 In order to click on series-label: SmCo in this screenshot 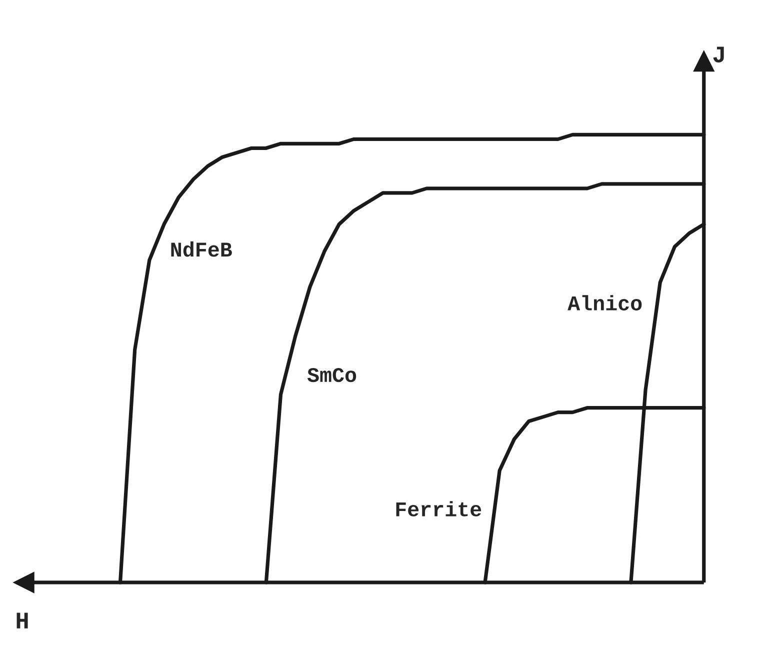, I will do `click(331, 375)`.